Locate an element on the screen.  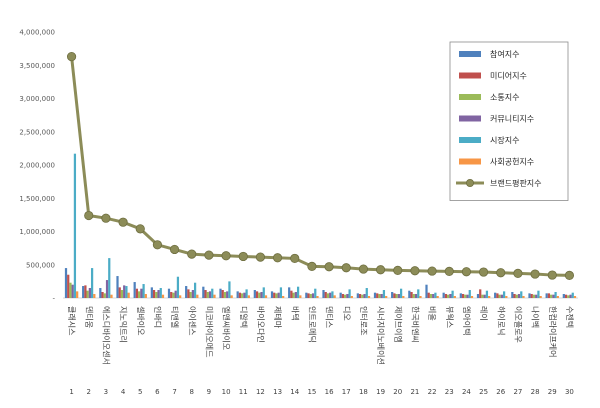
y-tick-label: 4,000,000 is located at coordinates (37, 33).